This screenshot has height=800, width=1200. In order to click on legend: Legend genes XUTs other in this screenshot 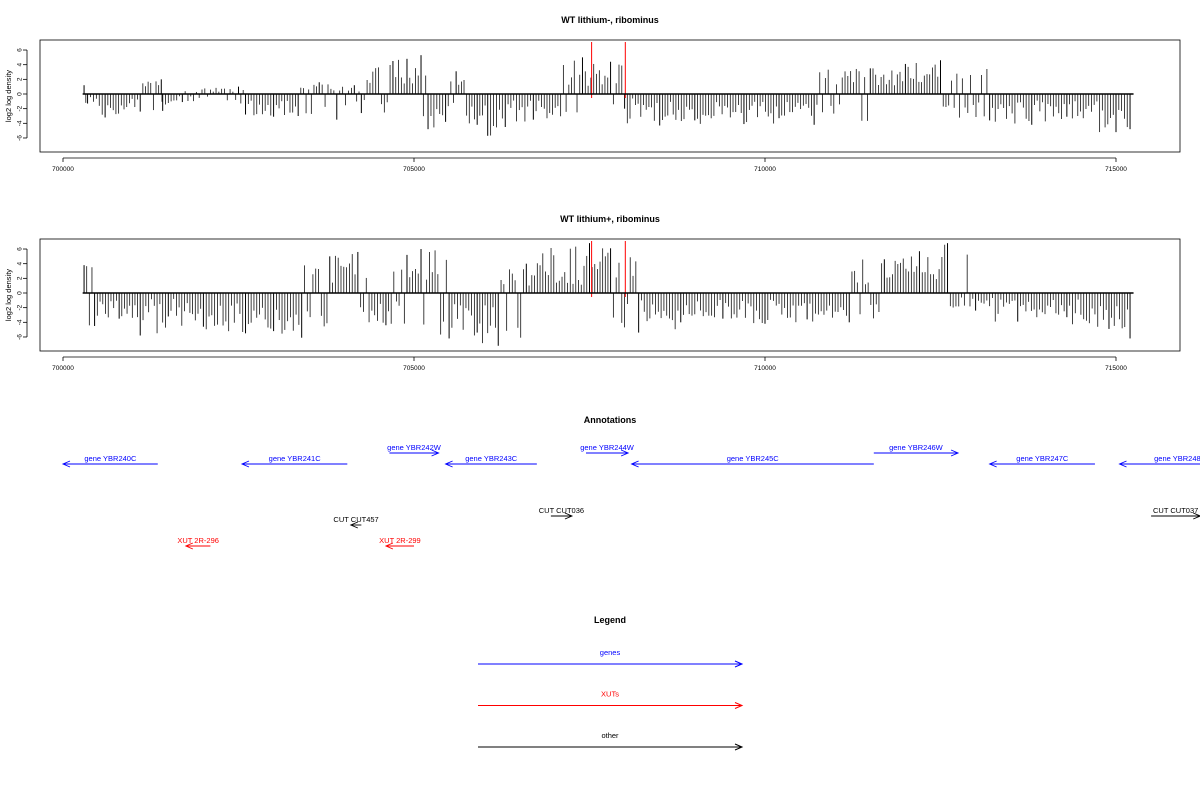, I will do `click(611, 683)`.